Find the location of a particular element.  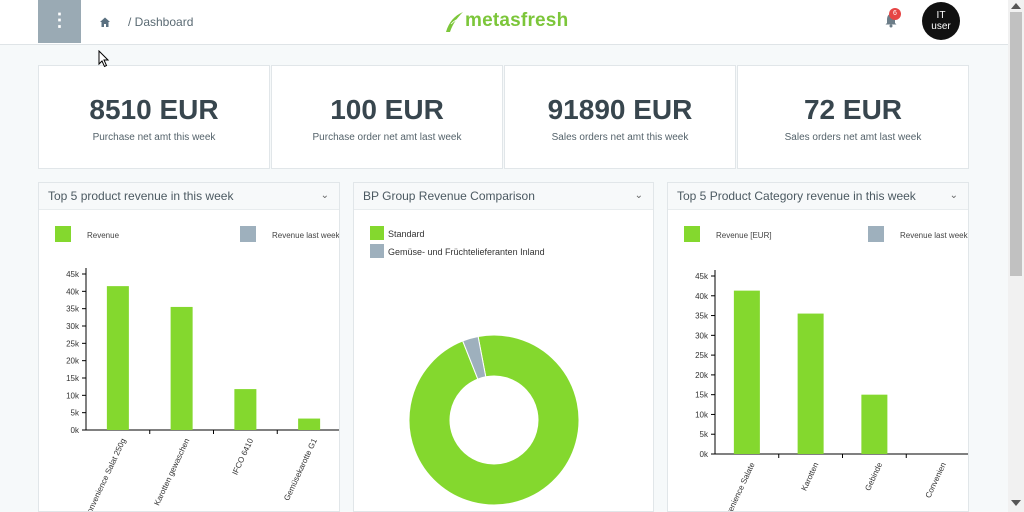

x-tick-label: Convenience Salate is located at coordinates (737, 486).